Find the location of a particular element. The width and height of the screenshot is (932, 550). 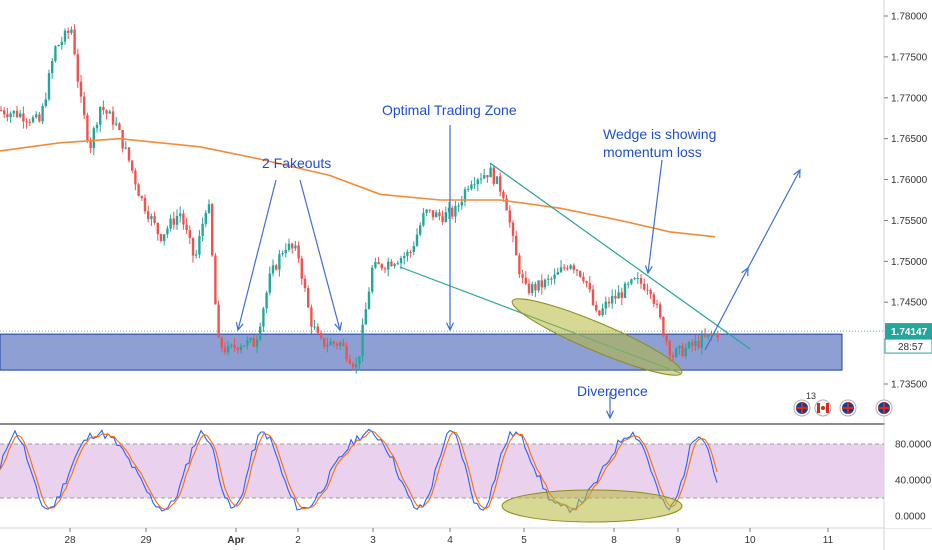

annotation-wedge-line-2: momentum loss is located at coordinates (652, 152).